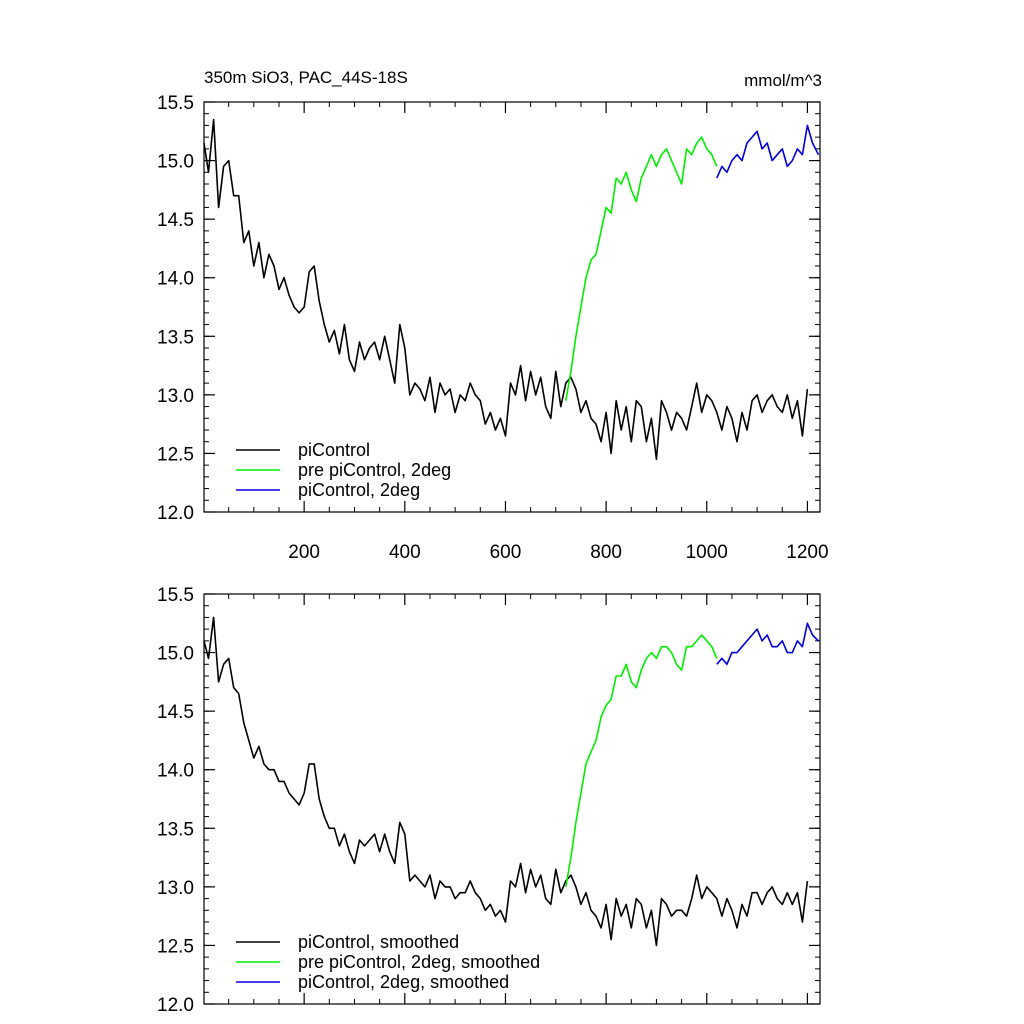 The width and height of the screenshot is (1024, 1024). What do you see at coordinates (807, 552) in the screenshot?
I see `x-tick-label: 1200` at bounding box center [807, 552].